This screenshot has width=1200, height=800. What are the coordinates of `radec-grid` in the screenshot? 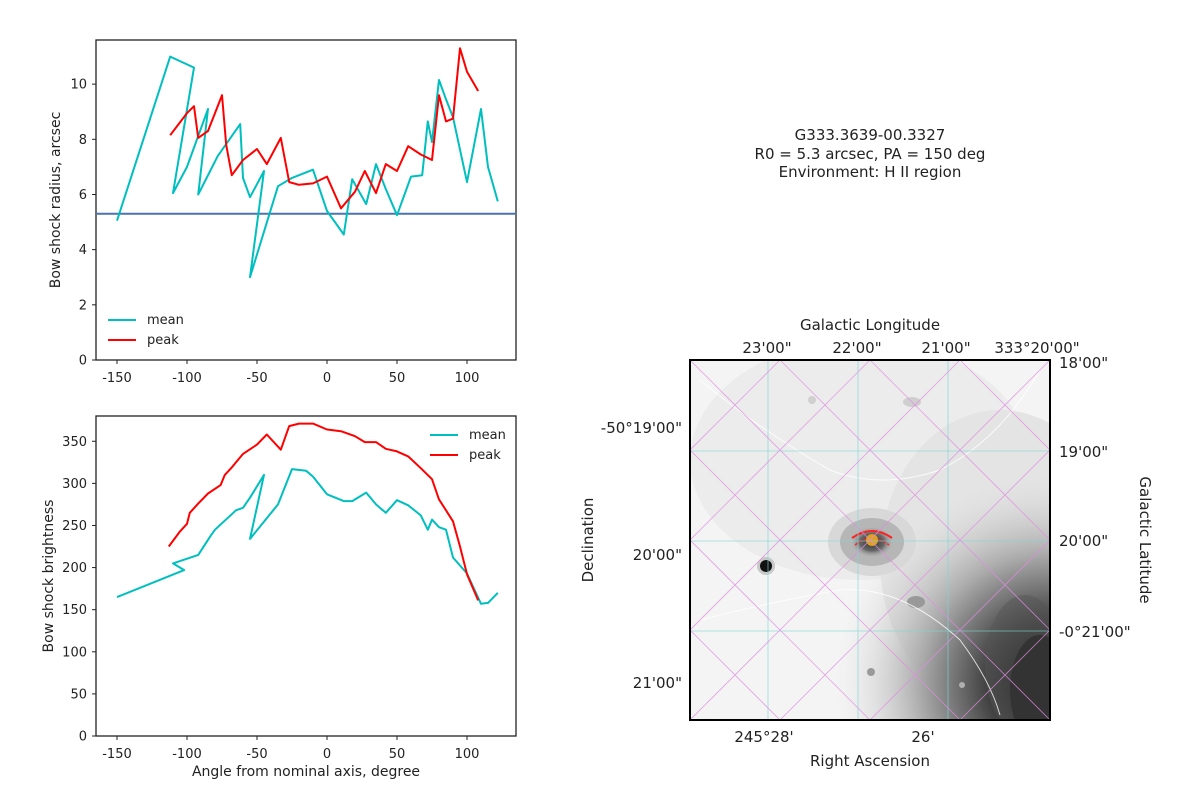 It's located at (870, 540).